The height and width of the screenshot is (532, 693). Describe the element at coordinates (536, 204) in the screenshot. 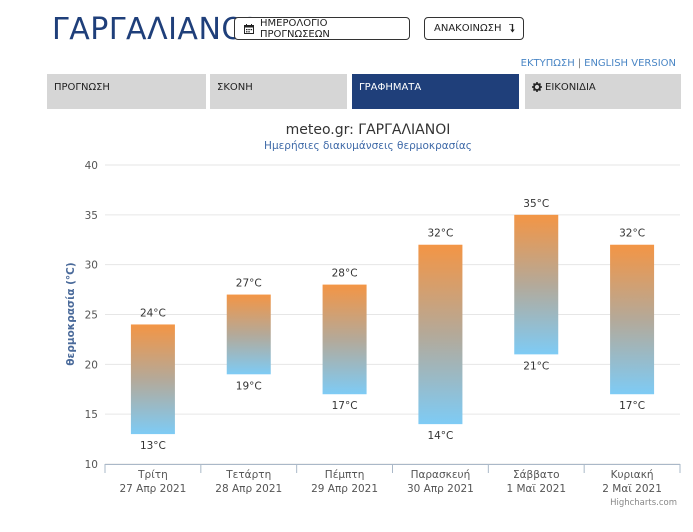

I see `high-temp-label: 35°C` at that location.